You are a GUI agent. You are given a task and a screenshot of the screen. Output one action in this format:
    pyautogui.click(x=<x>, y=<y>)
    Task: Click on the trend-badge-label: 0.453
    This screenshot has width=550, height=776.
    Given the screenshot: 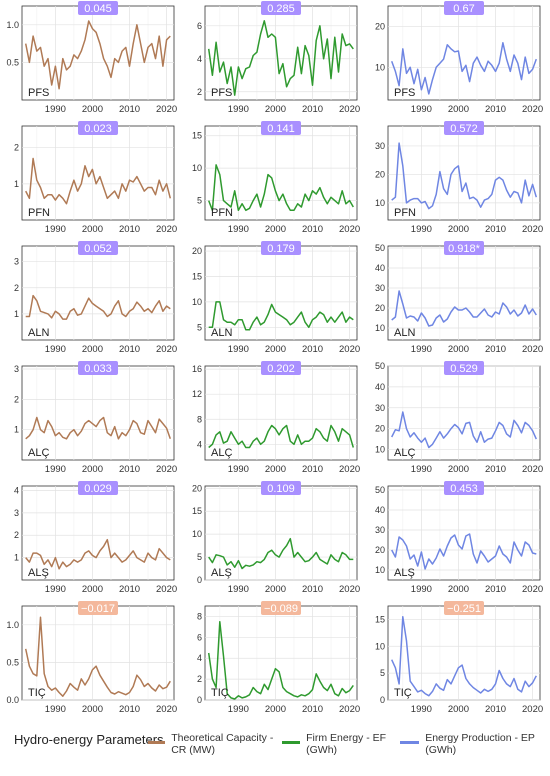 What is the action you would take?
    pyautogui.click(x=464, y=489)
    